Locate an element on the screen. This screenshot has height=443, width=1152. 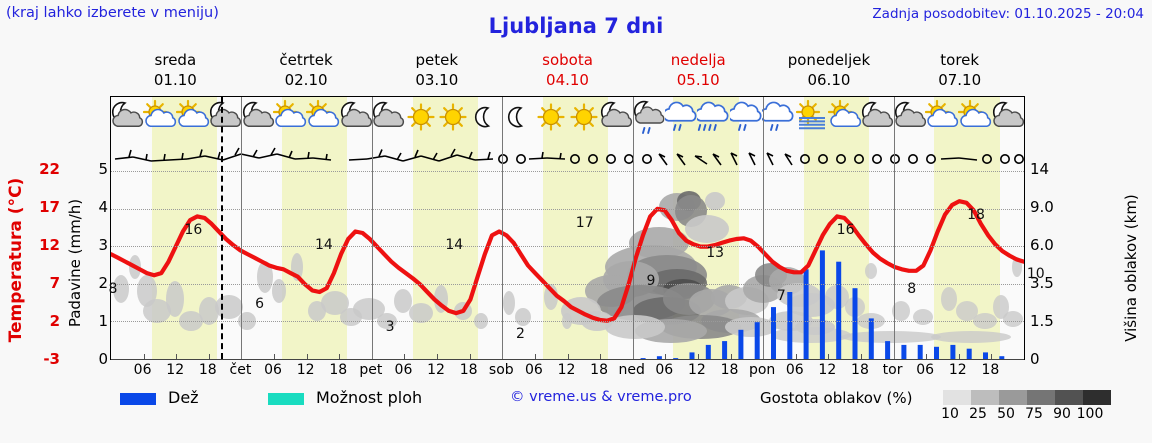
day-name: petek is located at coordinates (437, 60).